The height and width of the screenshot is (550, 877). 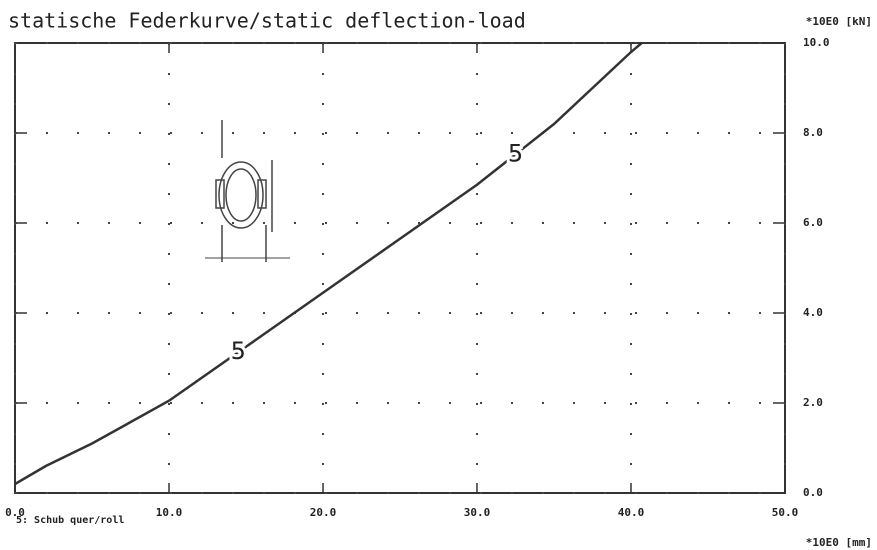 I want to click on y-tick-label: 8.0, so click(x=813, y=132).